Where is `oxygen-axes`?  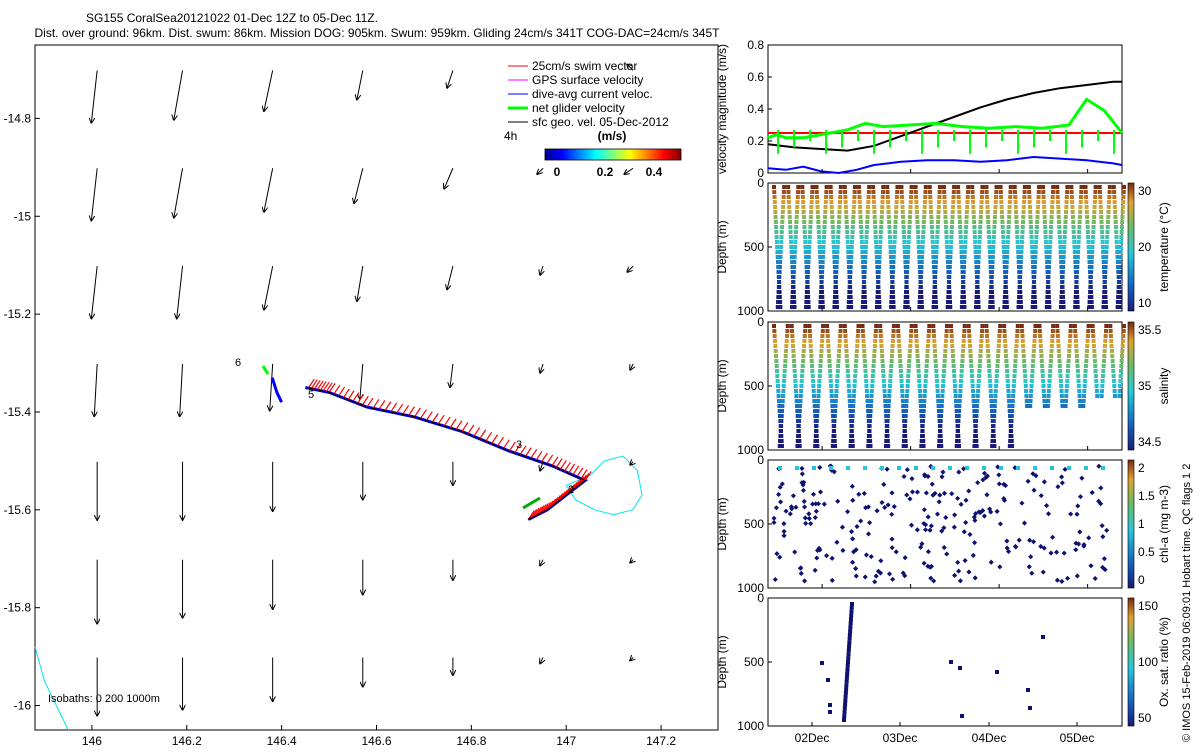
oxygen-axes is located at coordinates (945, 662).